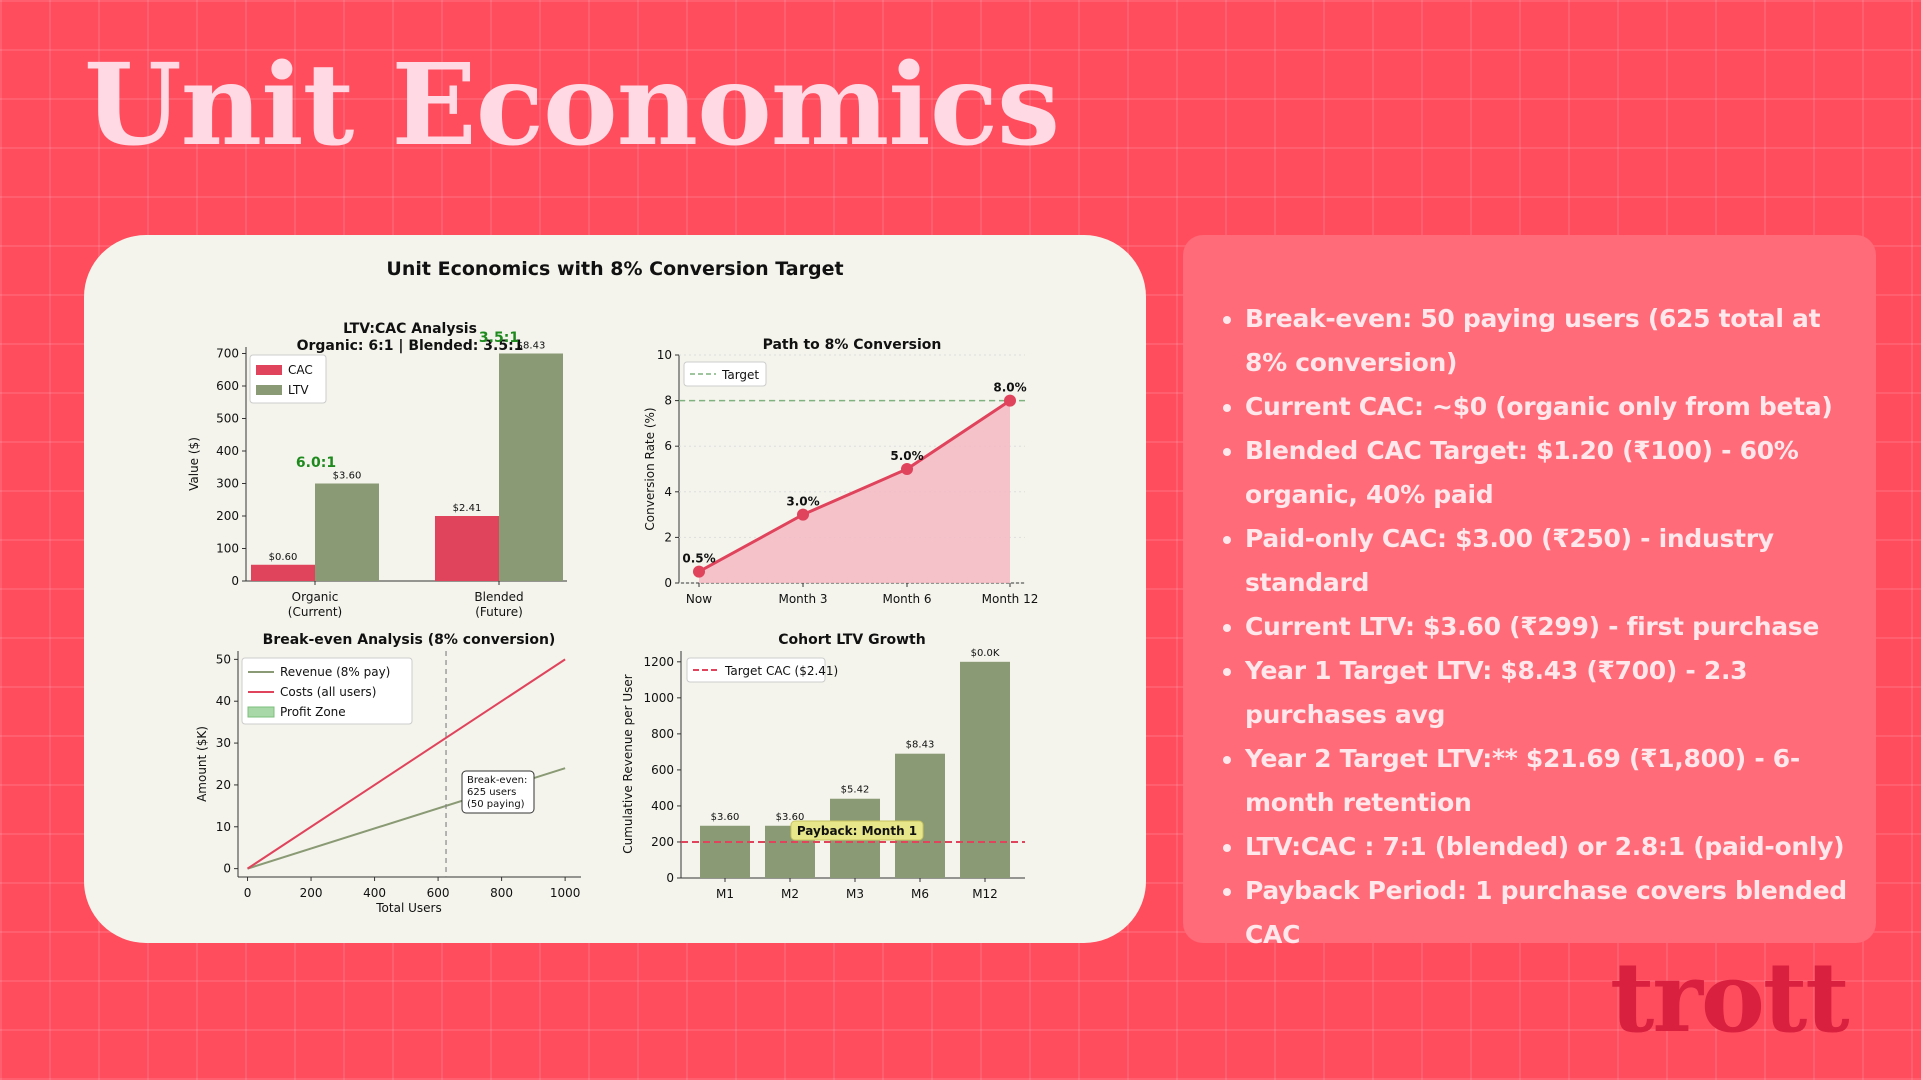  Describe the element at coordinates (668, 401) in the screenshot. I see `chart2-ytick-label: 8` at that location.